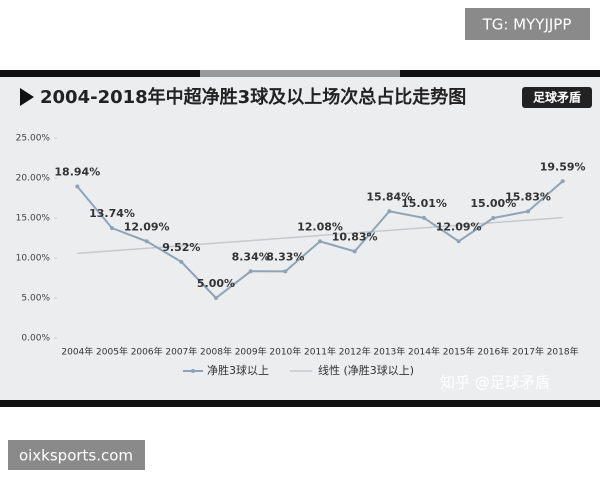  What do you see at coordinates (285, 352) in the screenshot?
I see `x-tick-label: 2010年` at bounding box center [285, 352].